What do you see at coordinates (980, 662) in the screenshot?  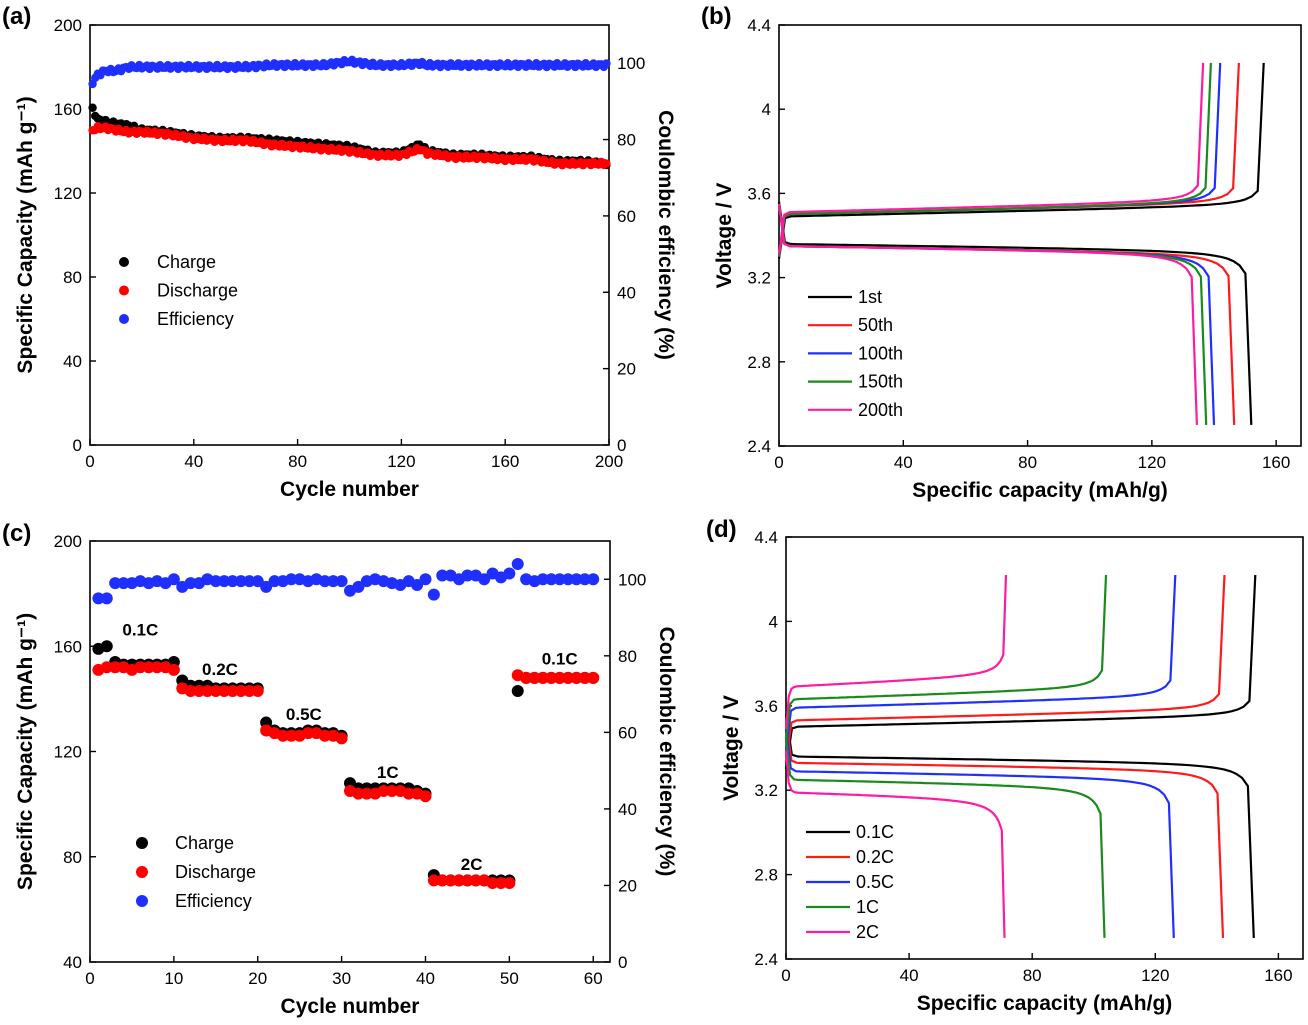 I see `charge-curve-0.5C` at bounding box center [980, 662].